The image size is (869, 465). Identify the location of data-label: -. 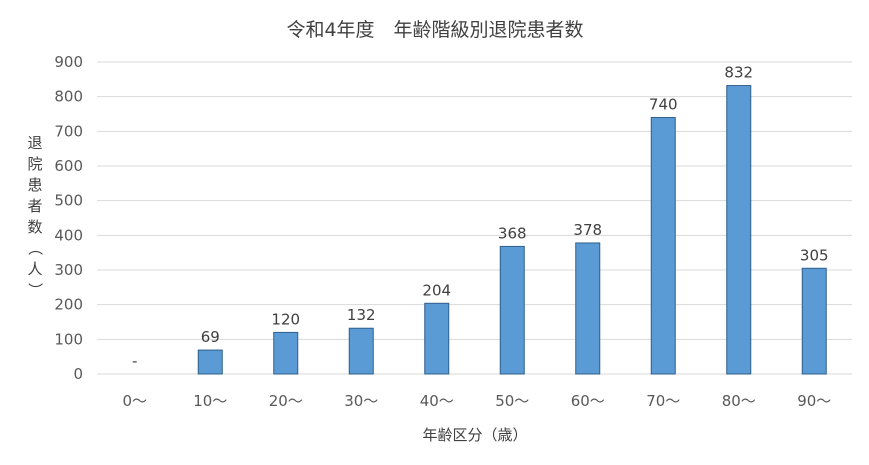
(134, 361).